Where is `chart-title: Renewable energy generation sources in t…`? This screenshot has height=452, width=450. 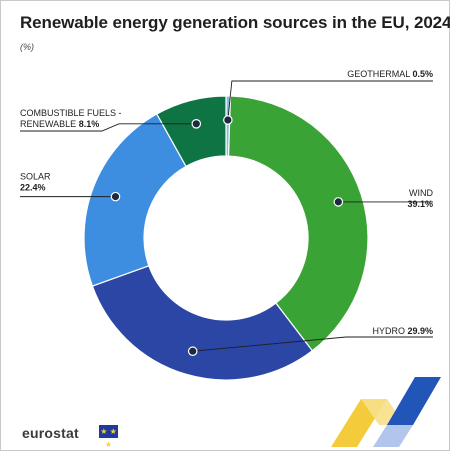 chart-title: Renewable energy generation sources in t… is located at coordinates (235, 22).